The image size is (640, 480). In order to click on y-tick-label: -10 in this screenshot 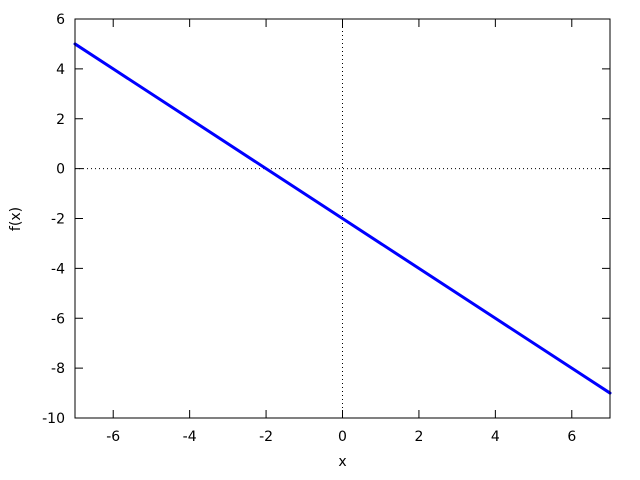, I will do `click(53, 419)`.